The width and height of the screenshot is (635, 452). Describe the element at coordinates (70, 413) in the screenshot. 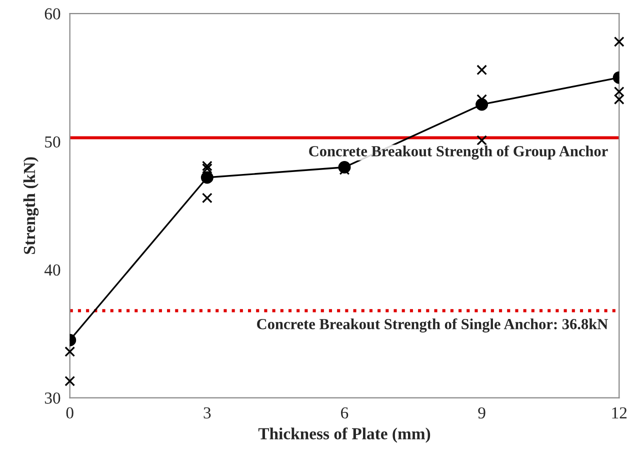

I see `x-tick-label: 0` at that location.